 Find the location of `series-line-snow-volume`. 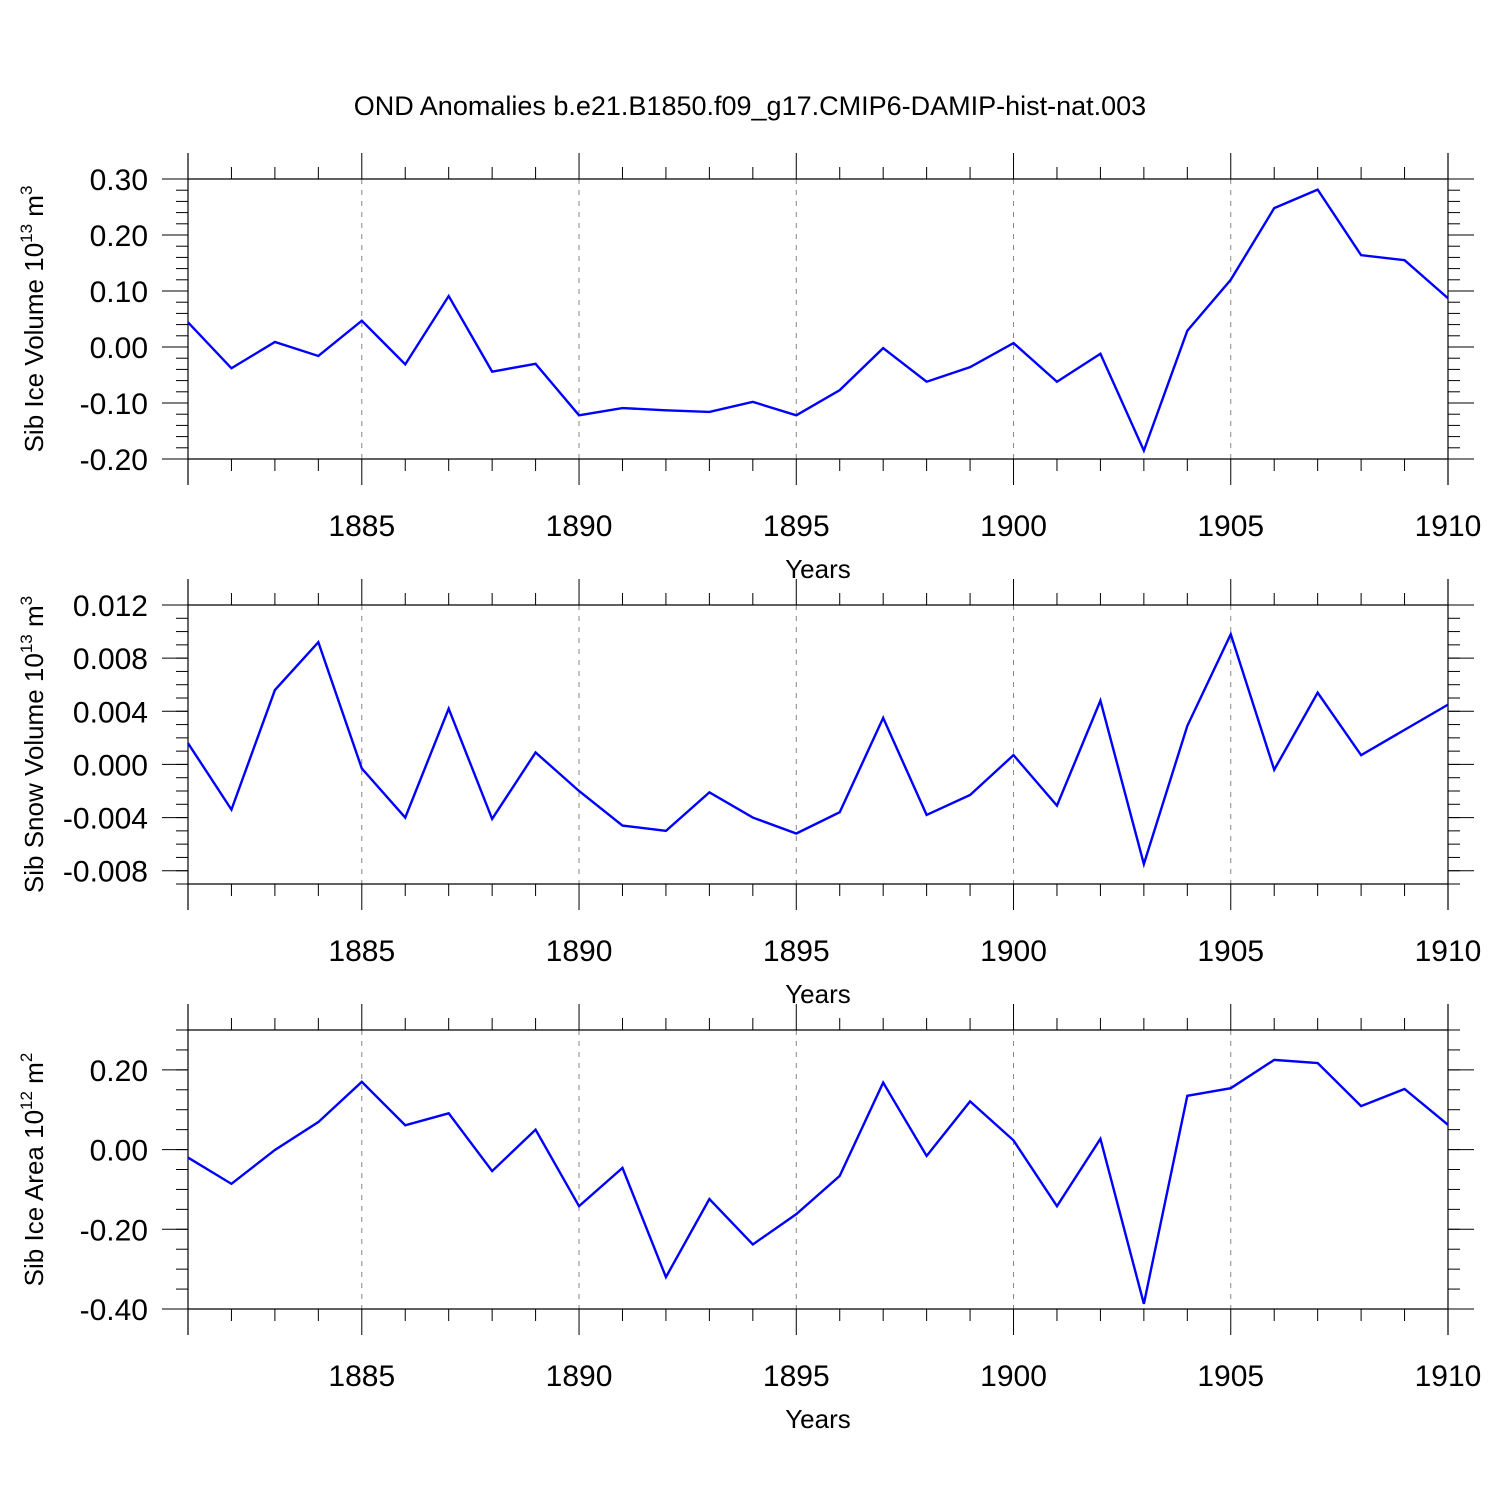

series-line-snow-volume is located at coordinates (817, 749).